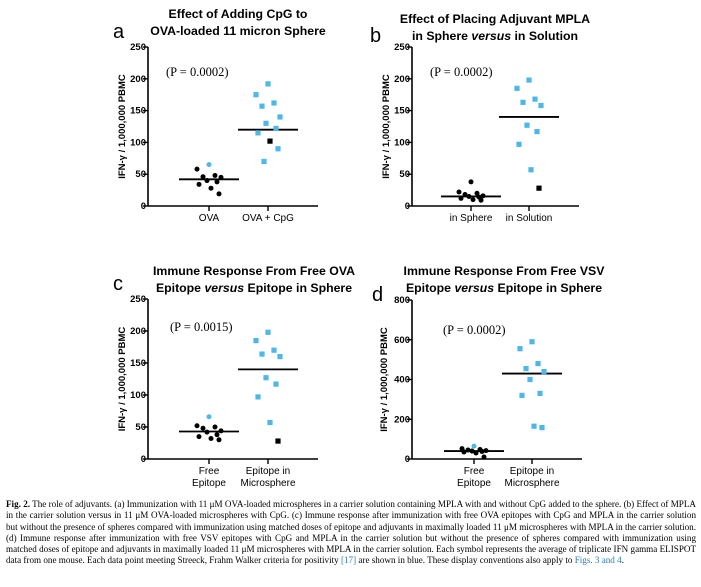 This screenshot has width=701, height=587. I want to click on panel-title-line: OVA-loaded 11 micron Sphere, so click(238, 31).